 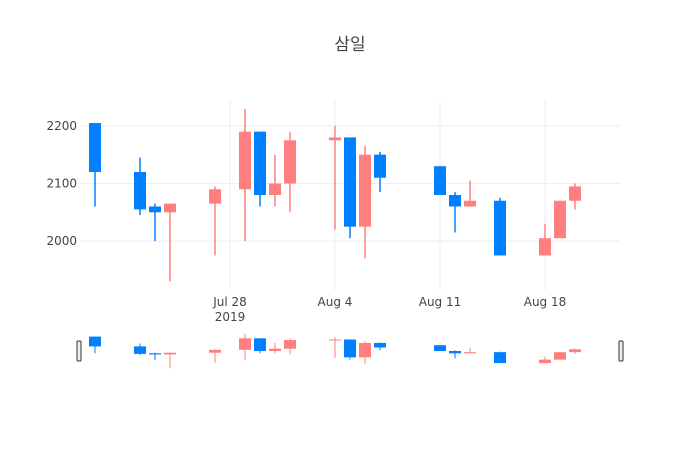 I want to click on y-tick-label: 2000, so click(x=61, y=241).